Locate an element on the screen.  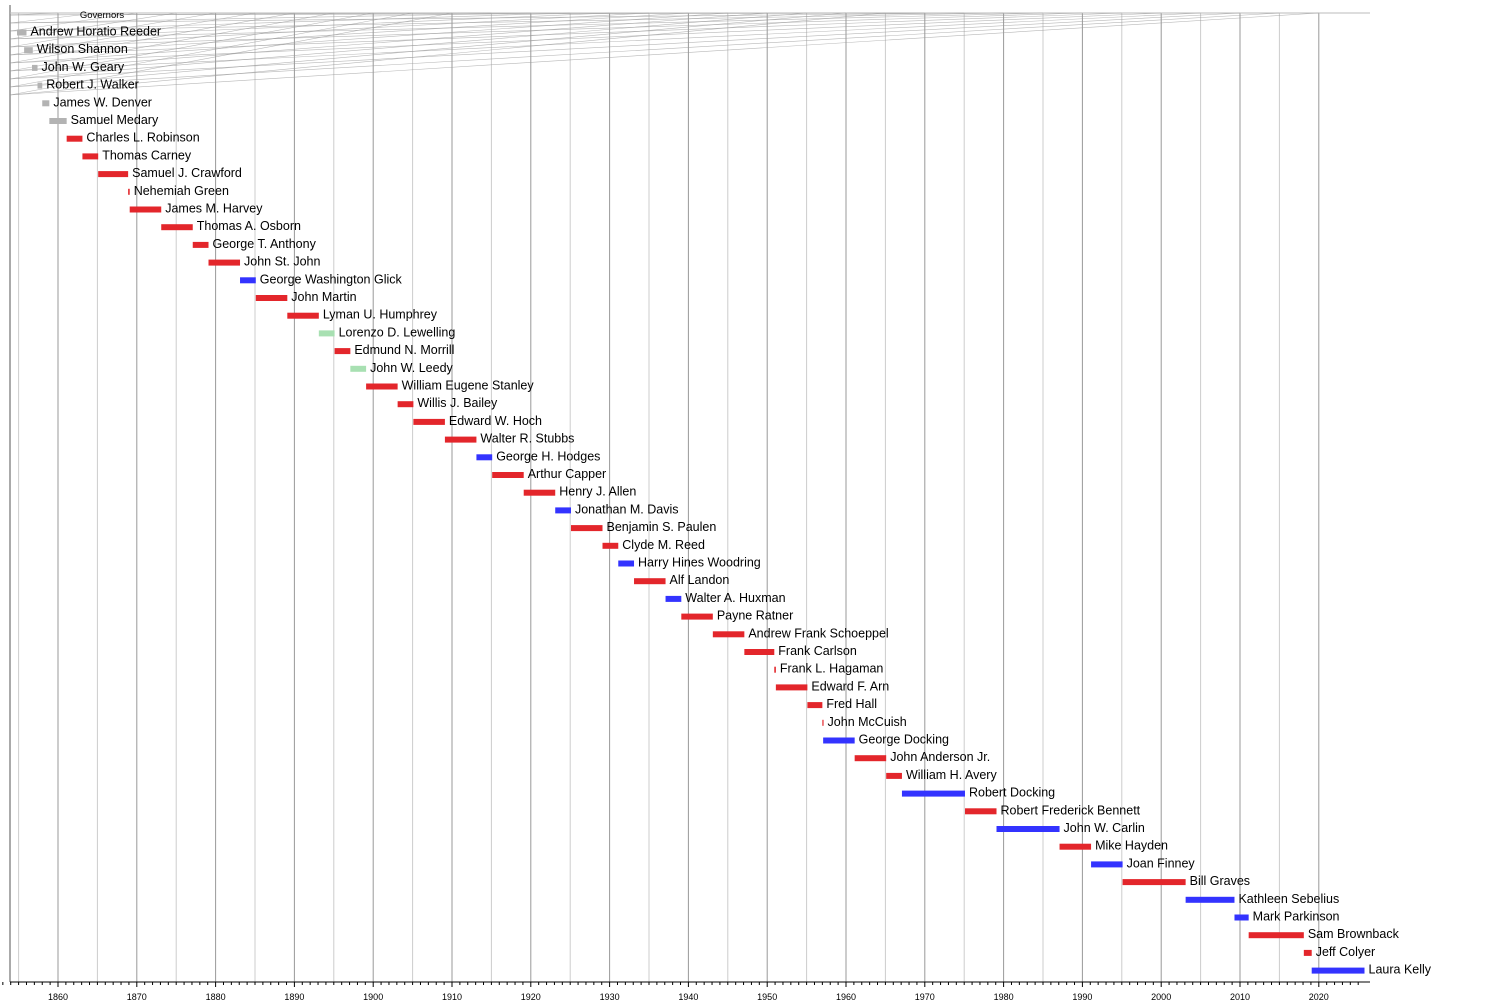
governor-label: Mark Parkinson is located at coordinates (1296, 917).